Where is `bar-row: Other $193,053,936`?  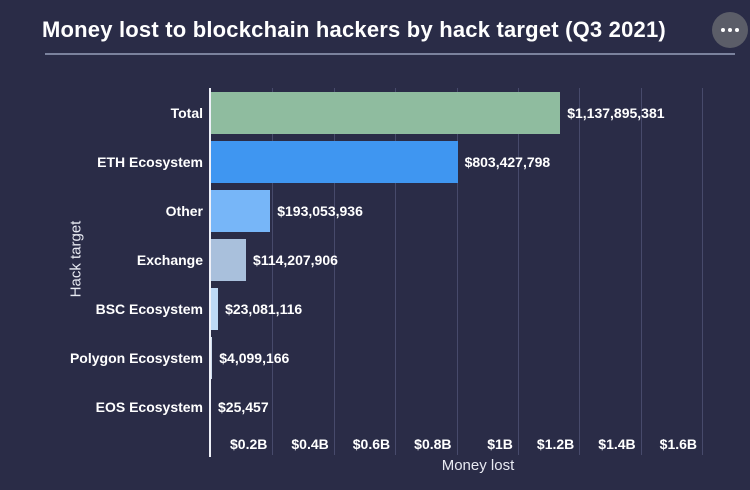
bar-row: Other $193,053,936 is located at coordinates (372, 210).